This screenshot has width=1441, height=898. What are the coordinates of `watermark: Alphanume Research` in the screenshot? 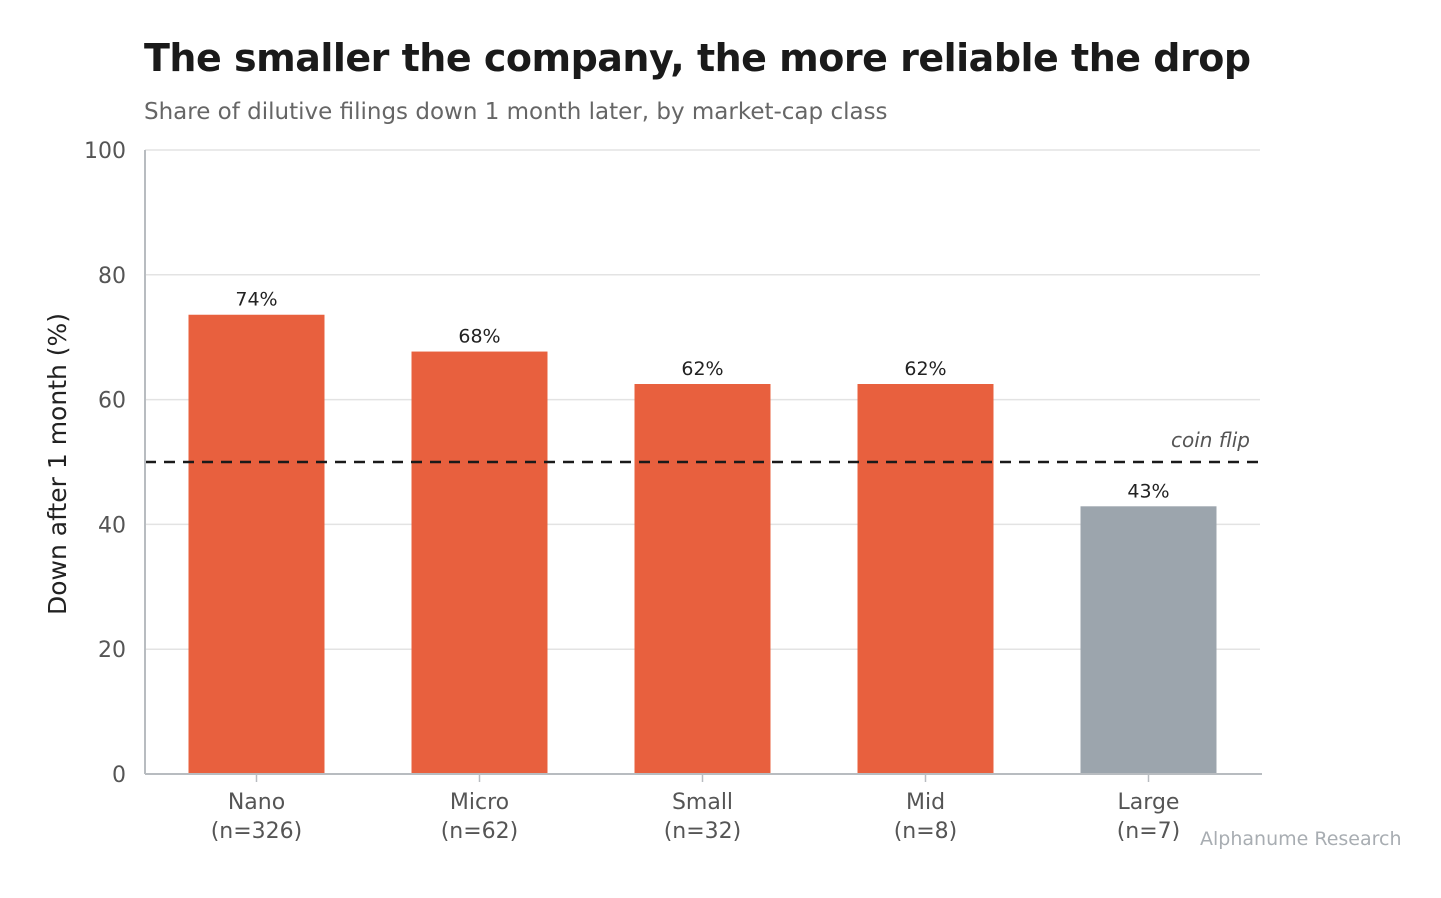 It's located at (1301, 839).